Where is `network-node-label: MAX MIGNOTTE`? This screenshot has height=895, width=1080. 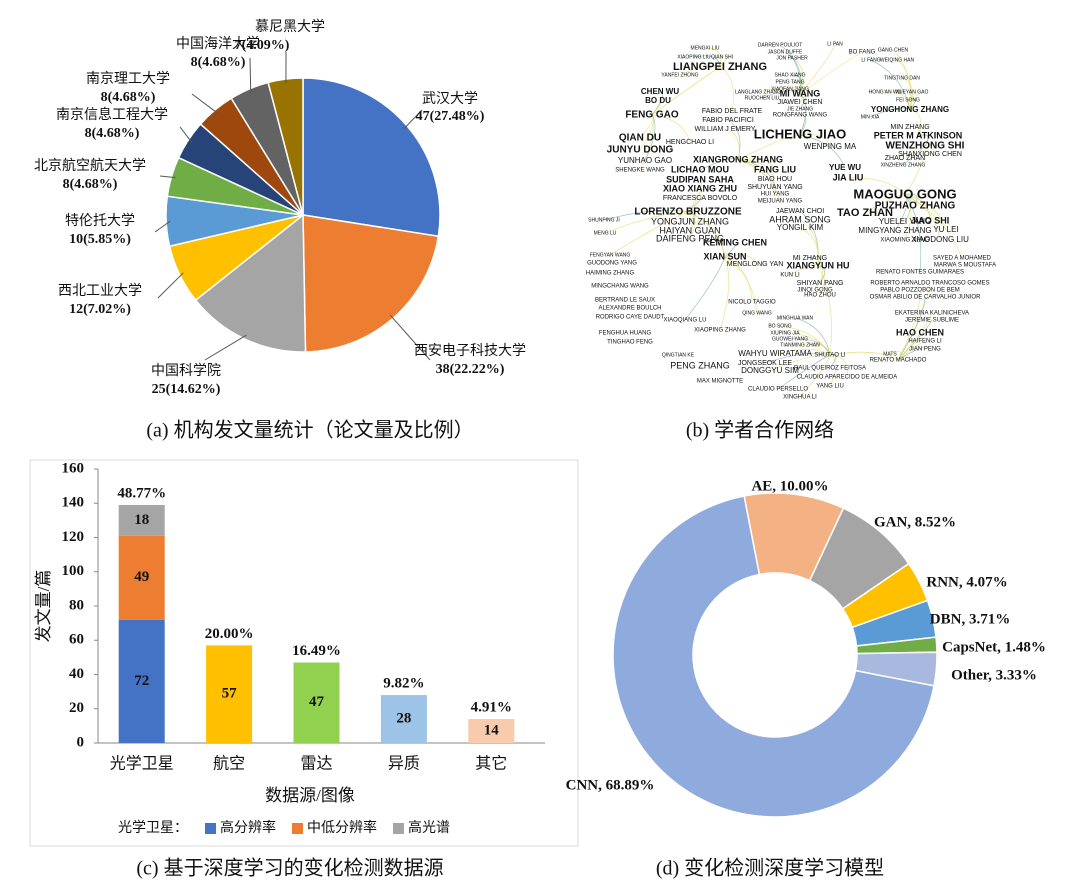 network-node-label: MAX MIGNOTTE is located at coordinates (720, 382).